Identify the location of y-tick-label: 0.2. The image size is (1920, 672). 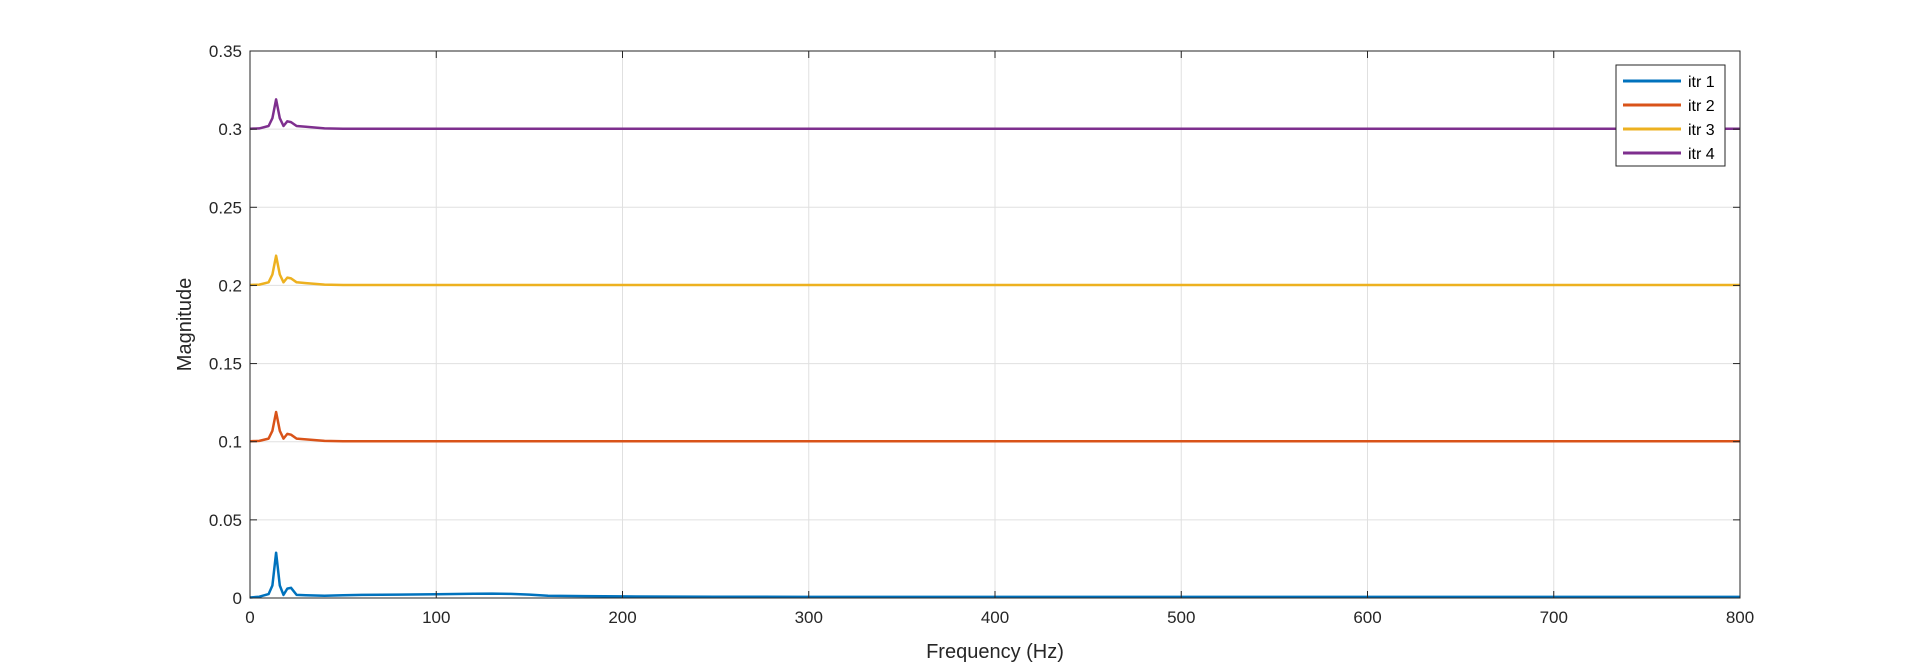
(230, 285).